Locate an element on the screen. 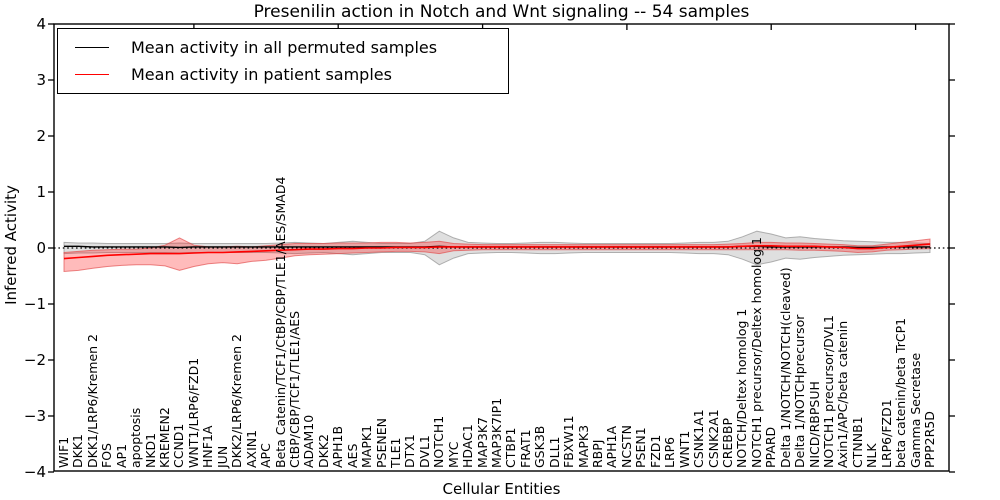  y-tick-label: 4 is located at coordinates (41, 24).